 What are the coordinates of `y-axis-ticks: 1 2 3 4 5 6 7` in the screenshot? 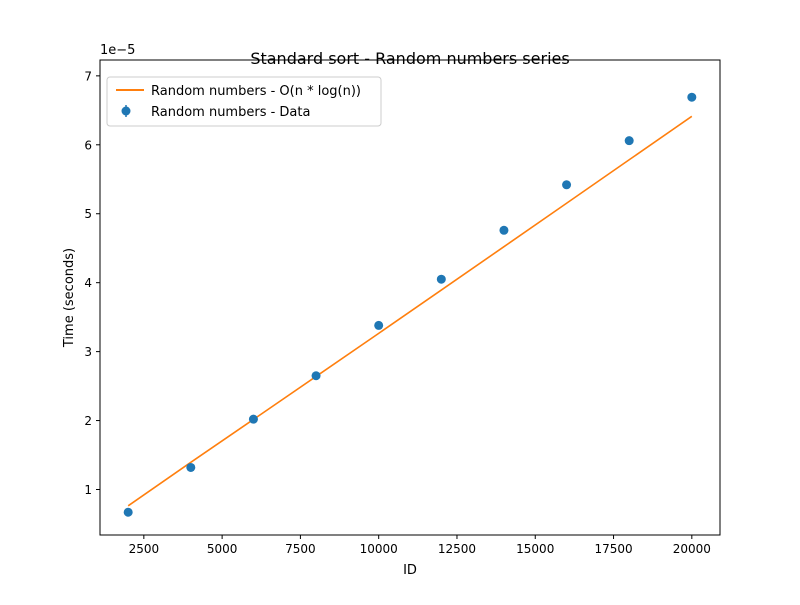 It's located at (92, 283).